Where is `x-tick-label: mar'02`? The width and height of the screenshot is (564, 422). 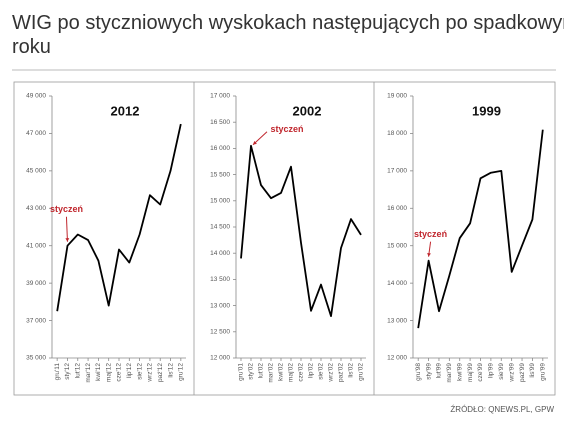 x-tick-label: mar'02 is located at coordinates (271, 373).